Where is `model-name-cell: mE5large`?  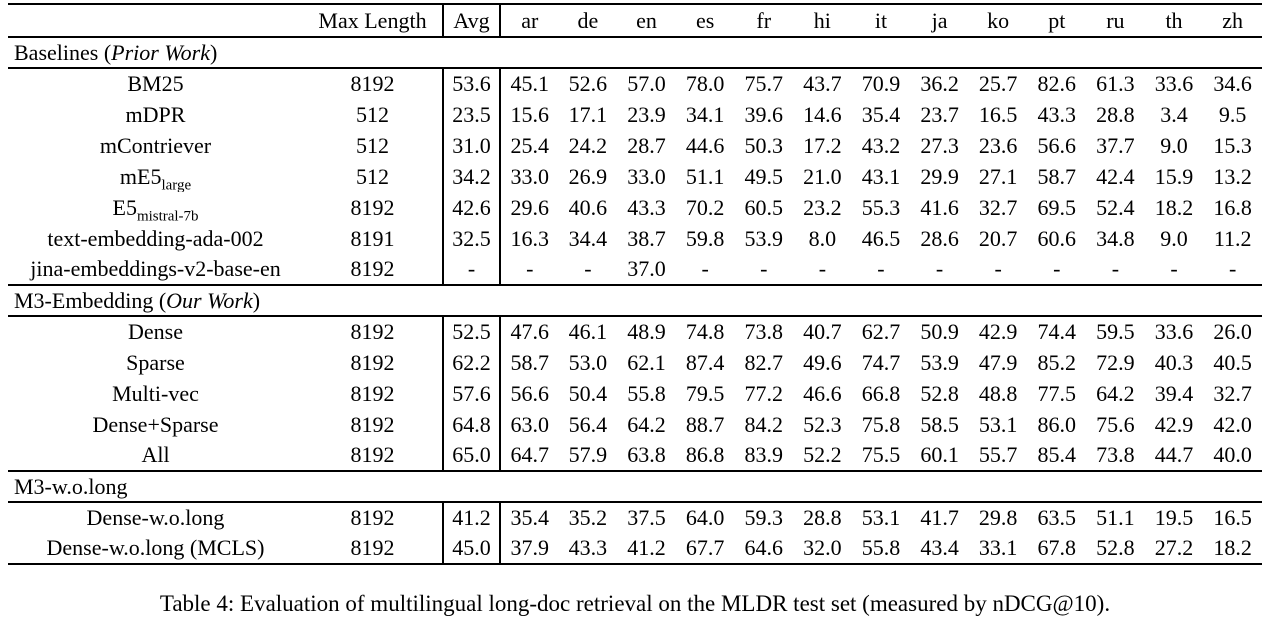
model-name-cell: mE5large is located at coordinates (155, 177).